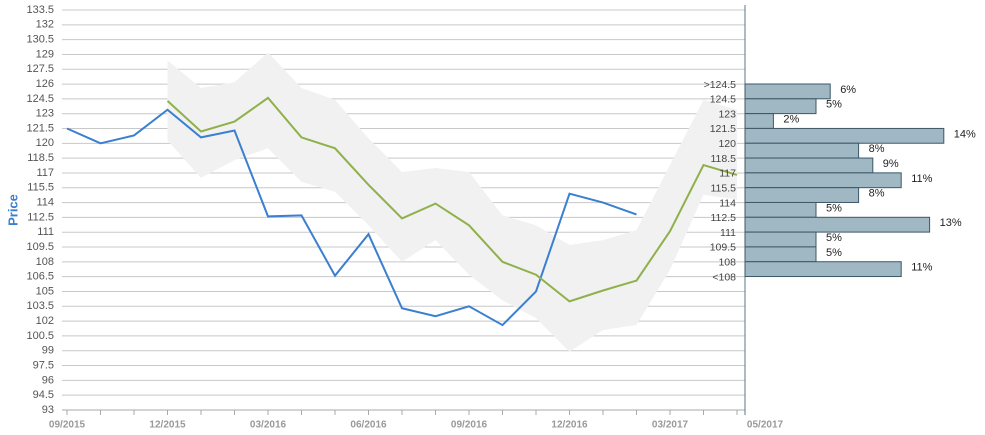 This screenshot has height=435, width=985. I want to click on distribution-bin-label: 109.5, so click(723, 248).